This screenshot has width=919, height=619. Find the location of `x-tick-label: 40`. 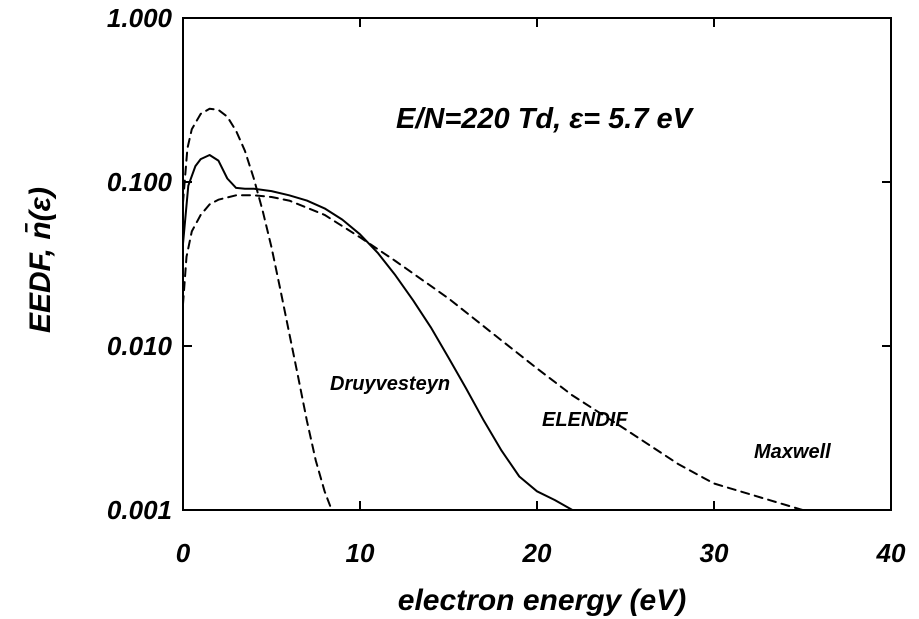

x-tick-label: 40 is located at coordinates (891, 553).